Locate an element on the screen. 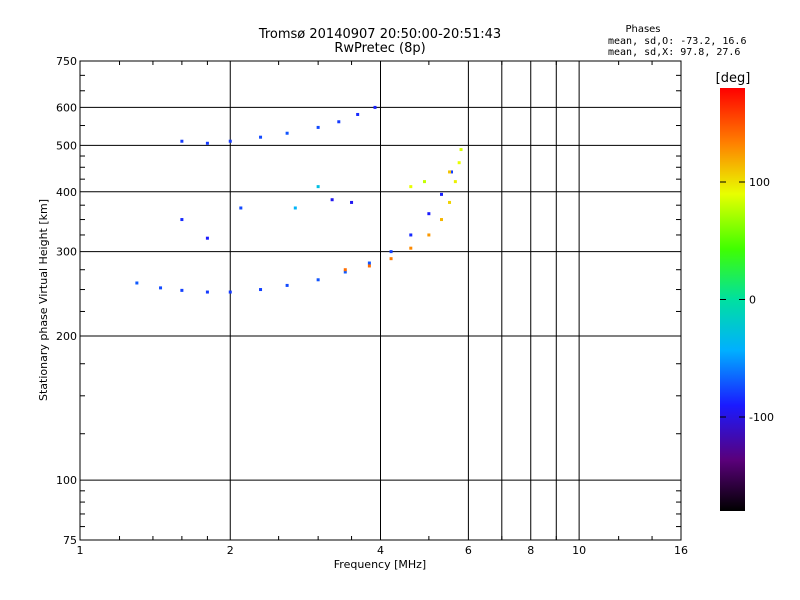  x-tick-label: 16 is located at coordinates (681, 550).